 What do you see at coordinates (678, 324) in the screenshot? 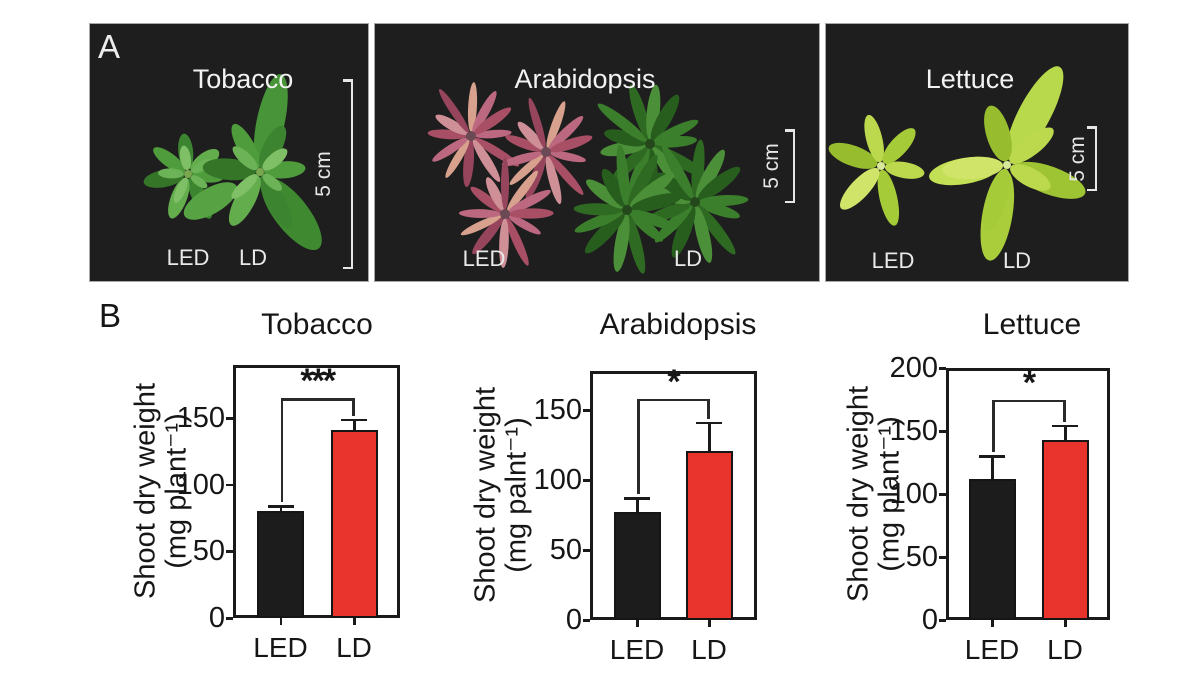
I see `chart-title-arabidopsis: Arabidopsis` at bounding box center [678, 324].